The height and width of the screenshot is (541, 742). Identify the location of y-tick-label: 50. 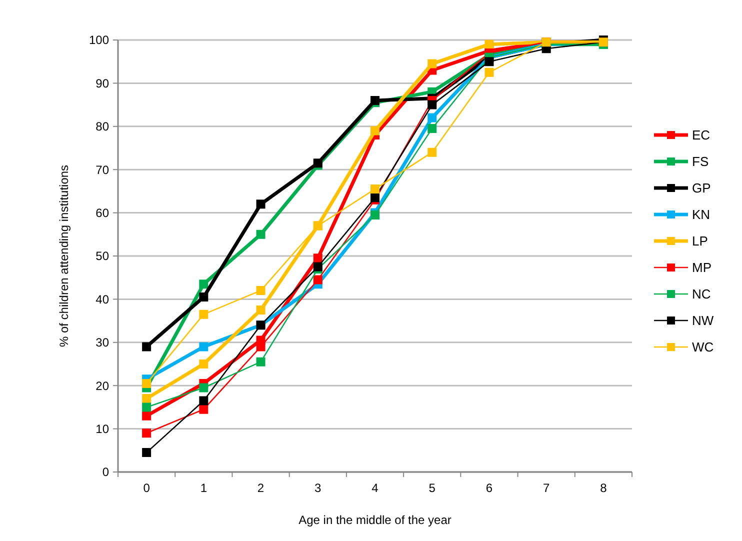
(103, 256).